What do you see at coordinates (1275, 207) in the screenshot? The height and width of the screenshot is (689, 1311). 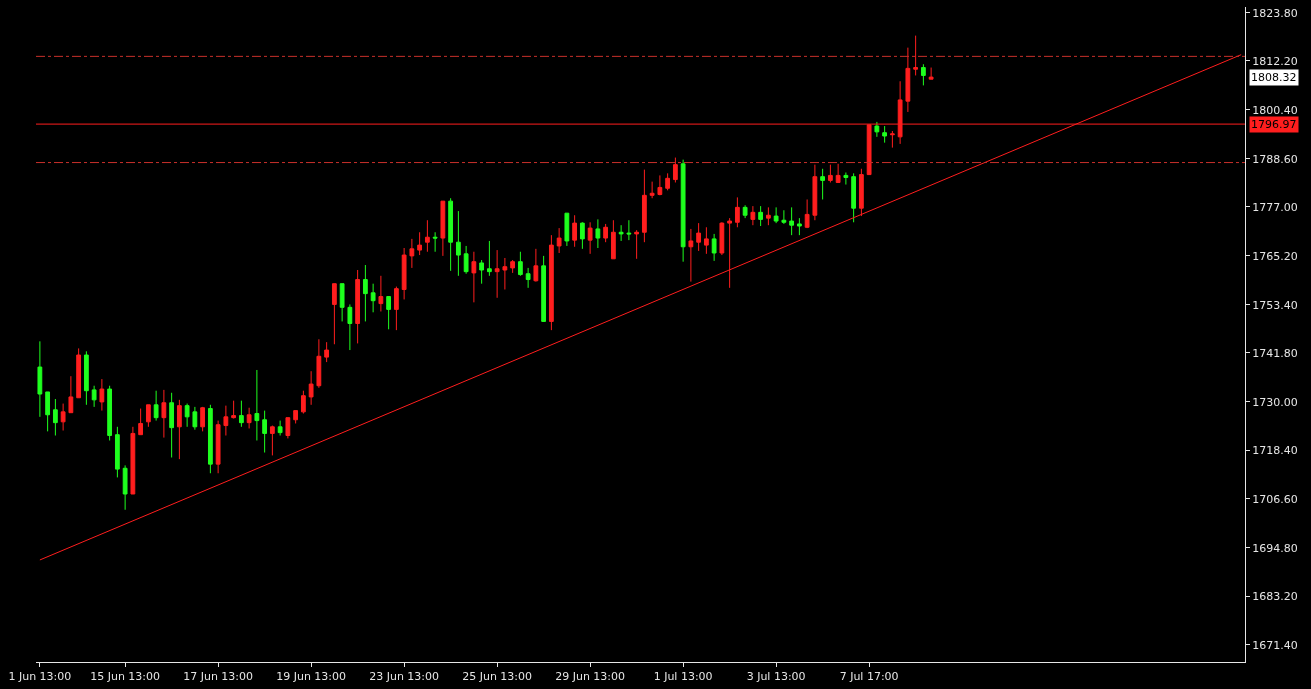 I see `y-tick-label: 1777.00` at bounding box center [1275, 207].